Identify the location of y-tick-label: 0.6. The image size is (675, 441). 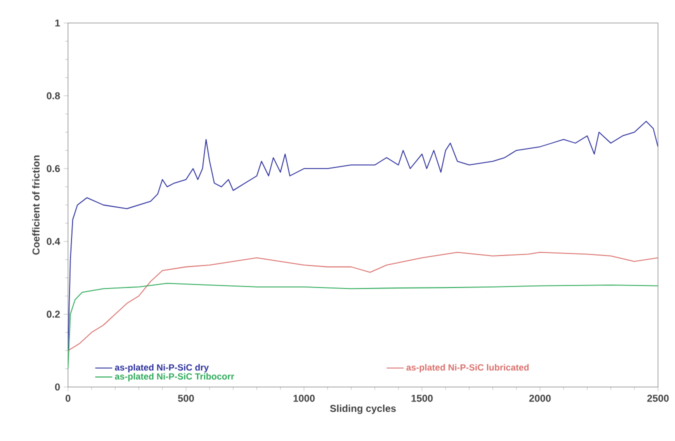
(53, 168).